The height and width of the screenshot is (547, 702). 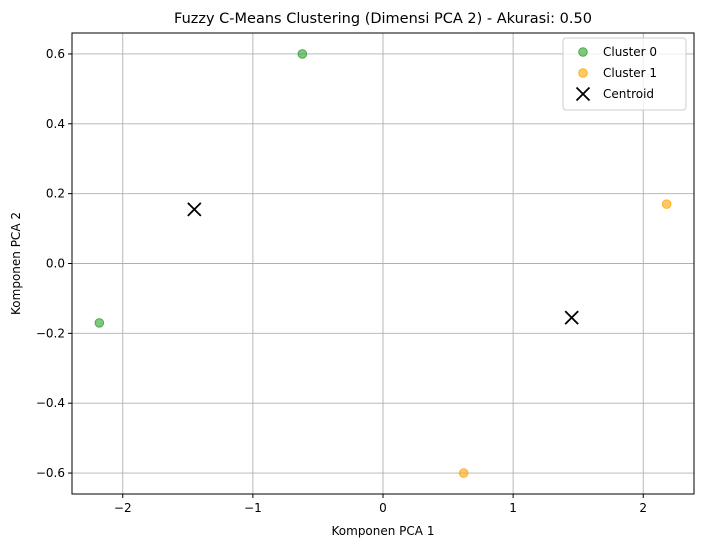 I want to click on x-tick-label: −2, so click(x=123, y=508).